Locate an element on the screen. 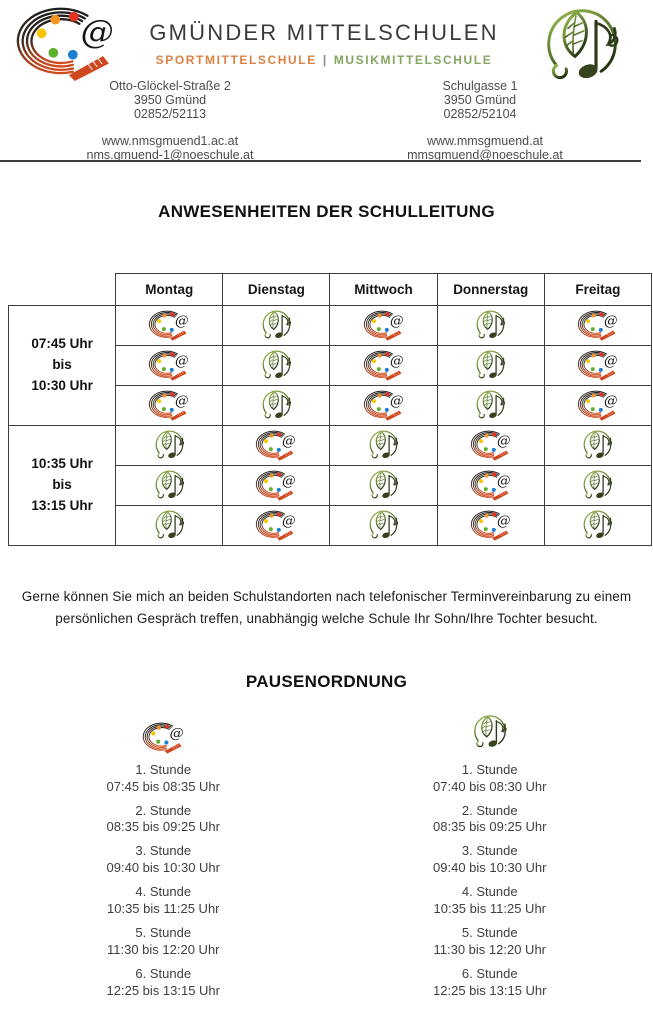 This screenshot has height=1024, width=653. day-header: Freitag is located at coordinates (598, 289).